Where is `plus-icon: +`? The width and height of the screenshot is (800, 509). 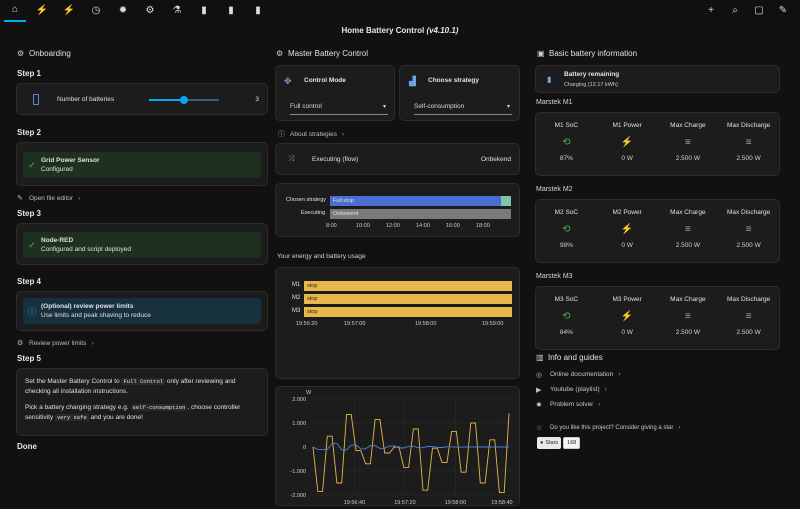 plus-icon: + is located at coordinates (711, 11).